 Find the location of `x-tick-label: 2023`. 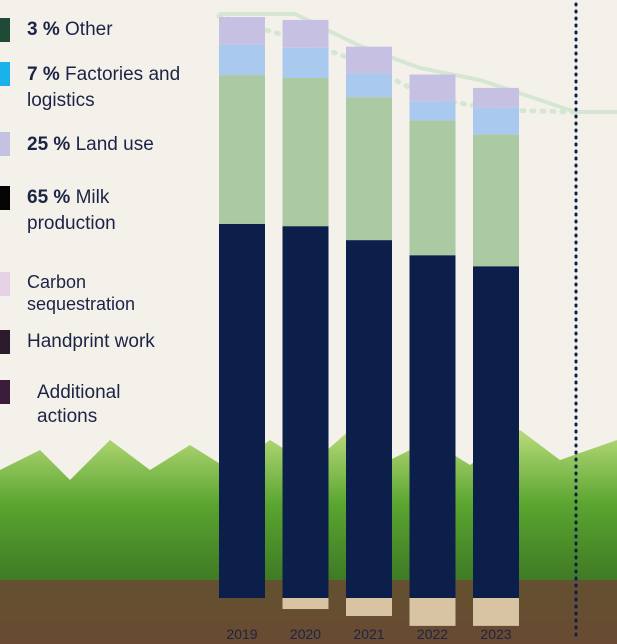

x-tick-label: 2023 is located at coordinates (495, 634).